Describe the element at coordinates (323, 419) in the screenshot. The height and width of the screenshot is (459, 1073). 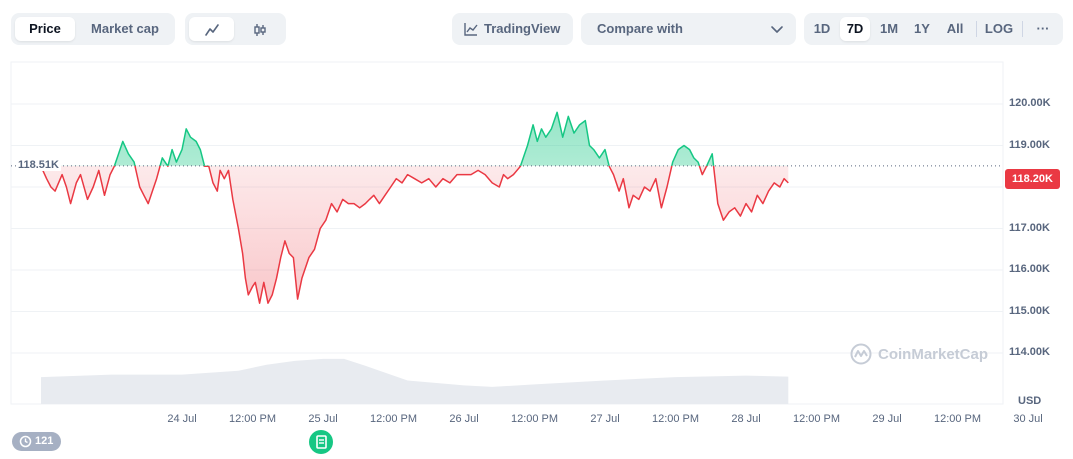
I see `x-tick-label: 25 Jul` at that location.